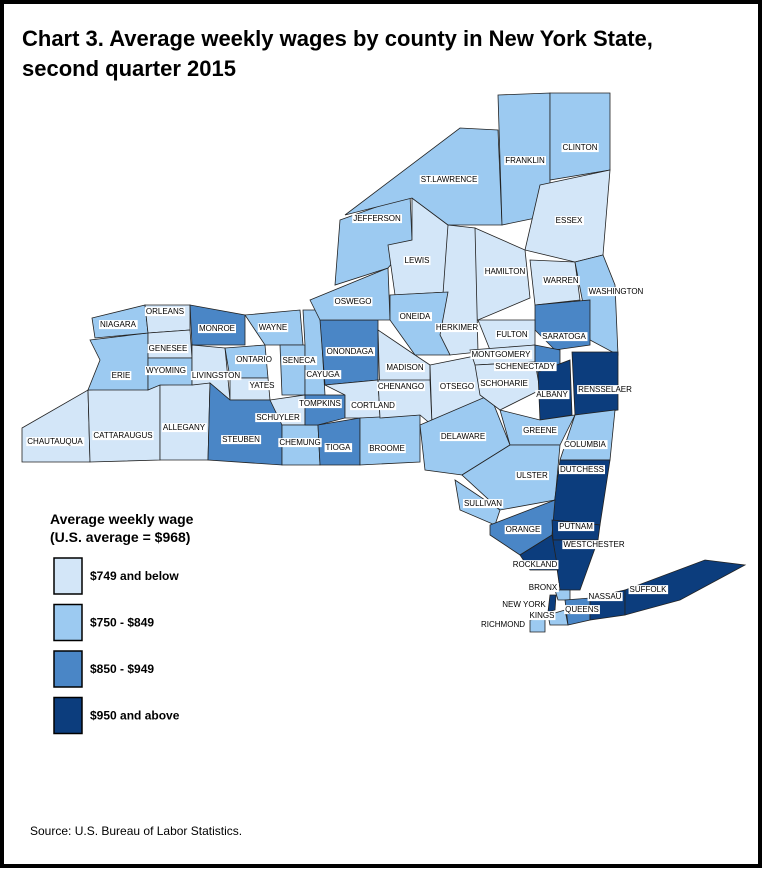 Image resolution: width=764 pixels, height=870 pixels. What do you see at coordinates (122, 623) in the screenshot?
I see `legend-label: $750 - $849` at bounding box center [122, 623].